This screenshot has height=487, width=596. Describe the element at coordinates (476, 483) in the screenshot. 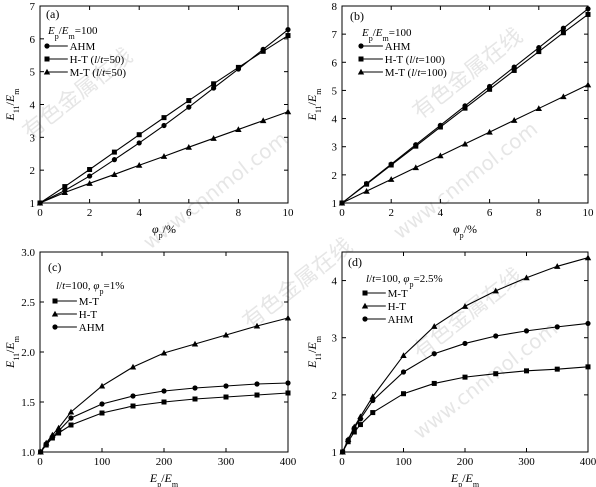

I see `x-axis-label-part: m` at that location.